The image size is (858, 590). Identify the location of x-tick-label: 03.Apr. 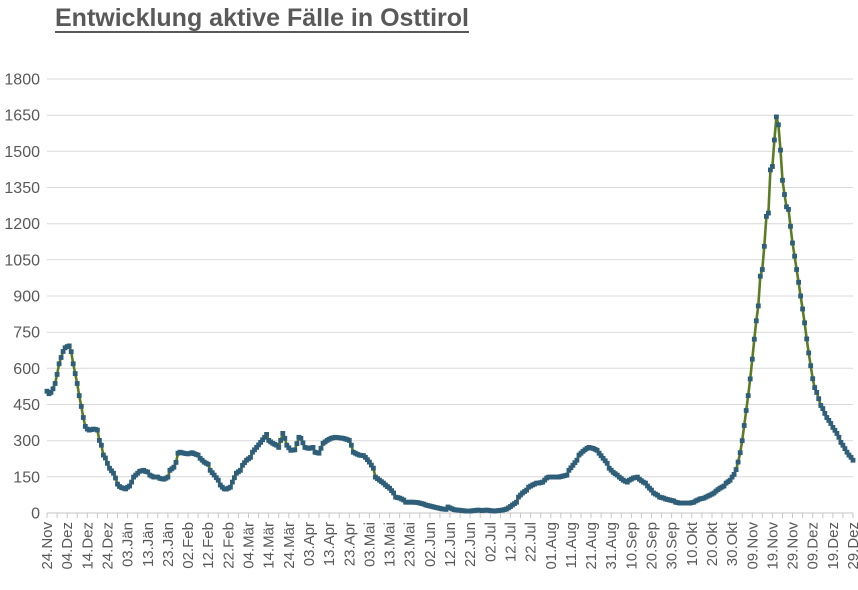
(309, 544).